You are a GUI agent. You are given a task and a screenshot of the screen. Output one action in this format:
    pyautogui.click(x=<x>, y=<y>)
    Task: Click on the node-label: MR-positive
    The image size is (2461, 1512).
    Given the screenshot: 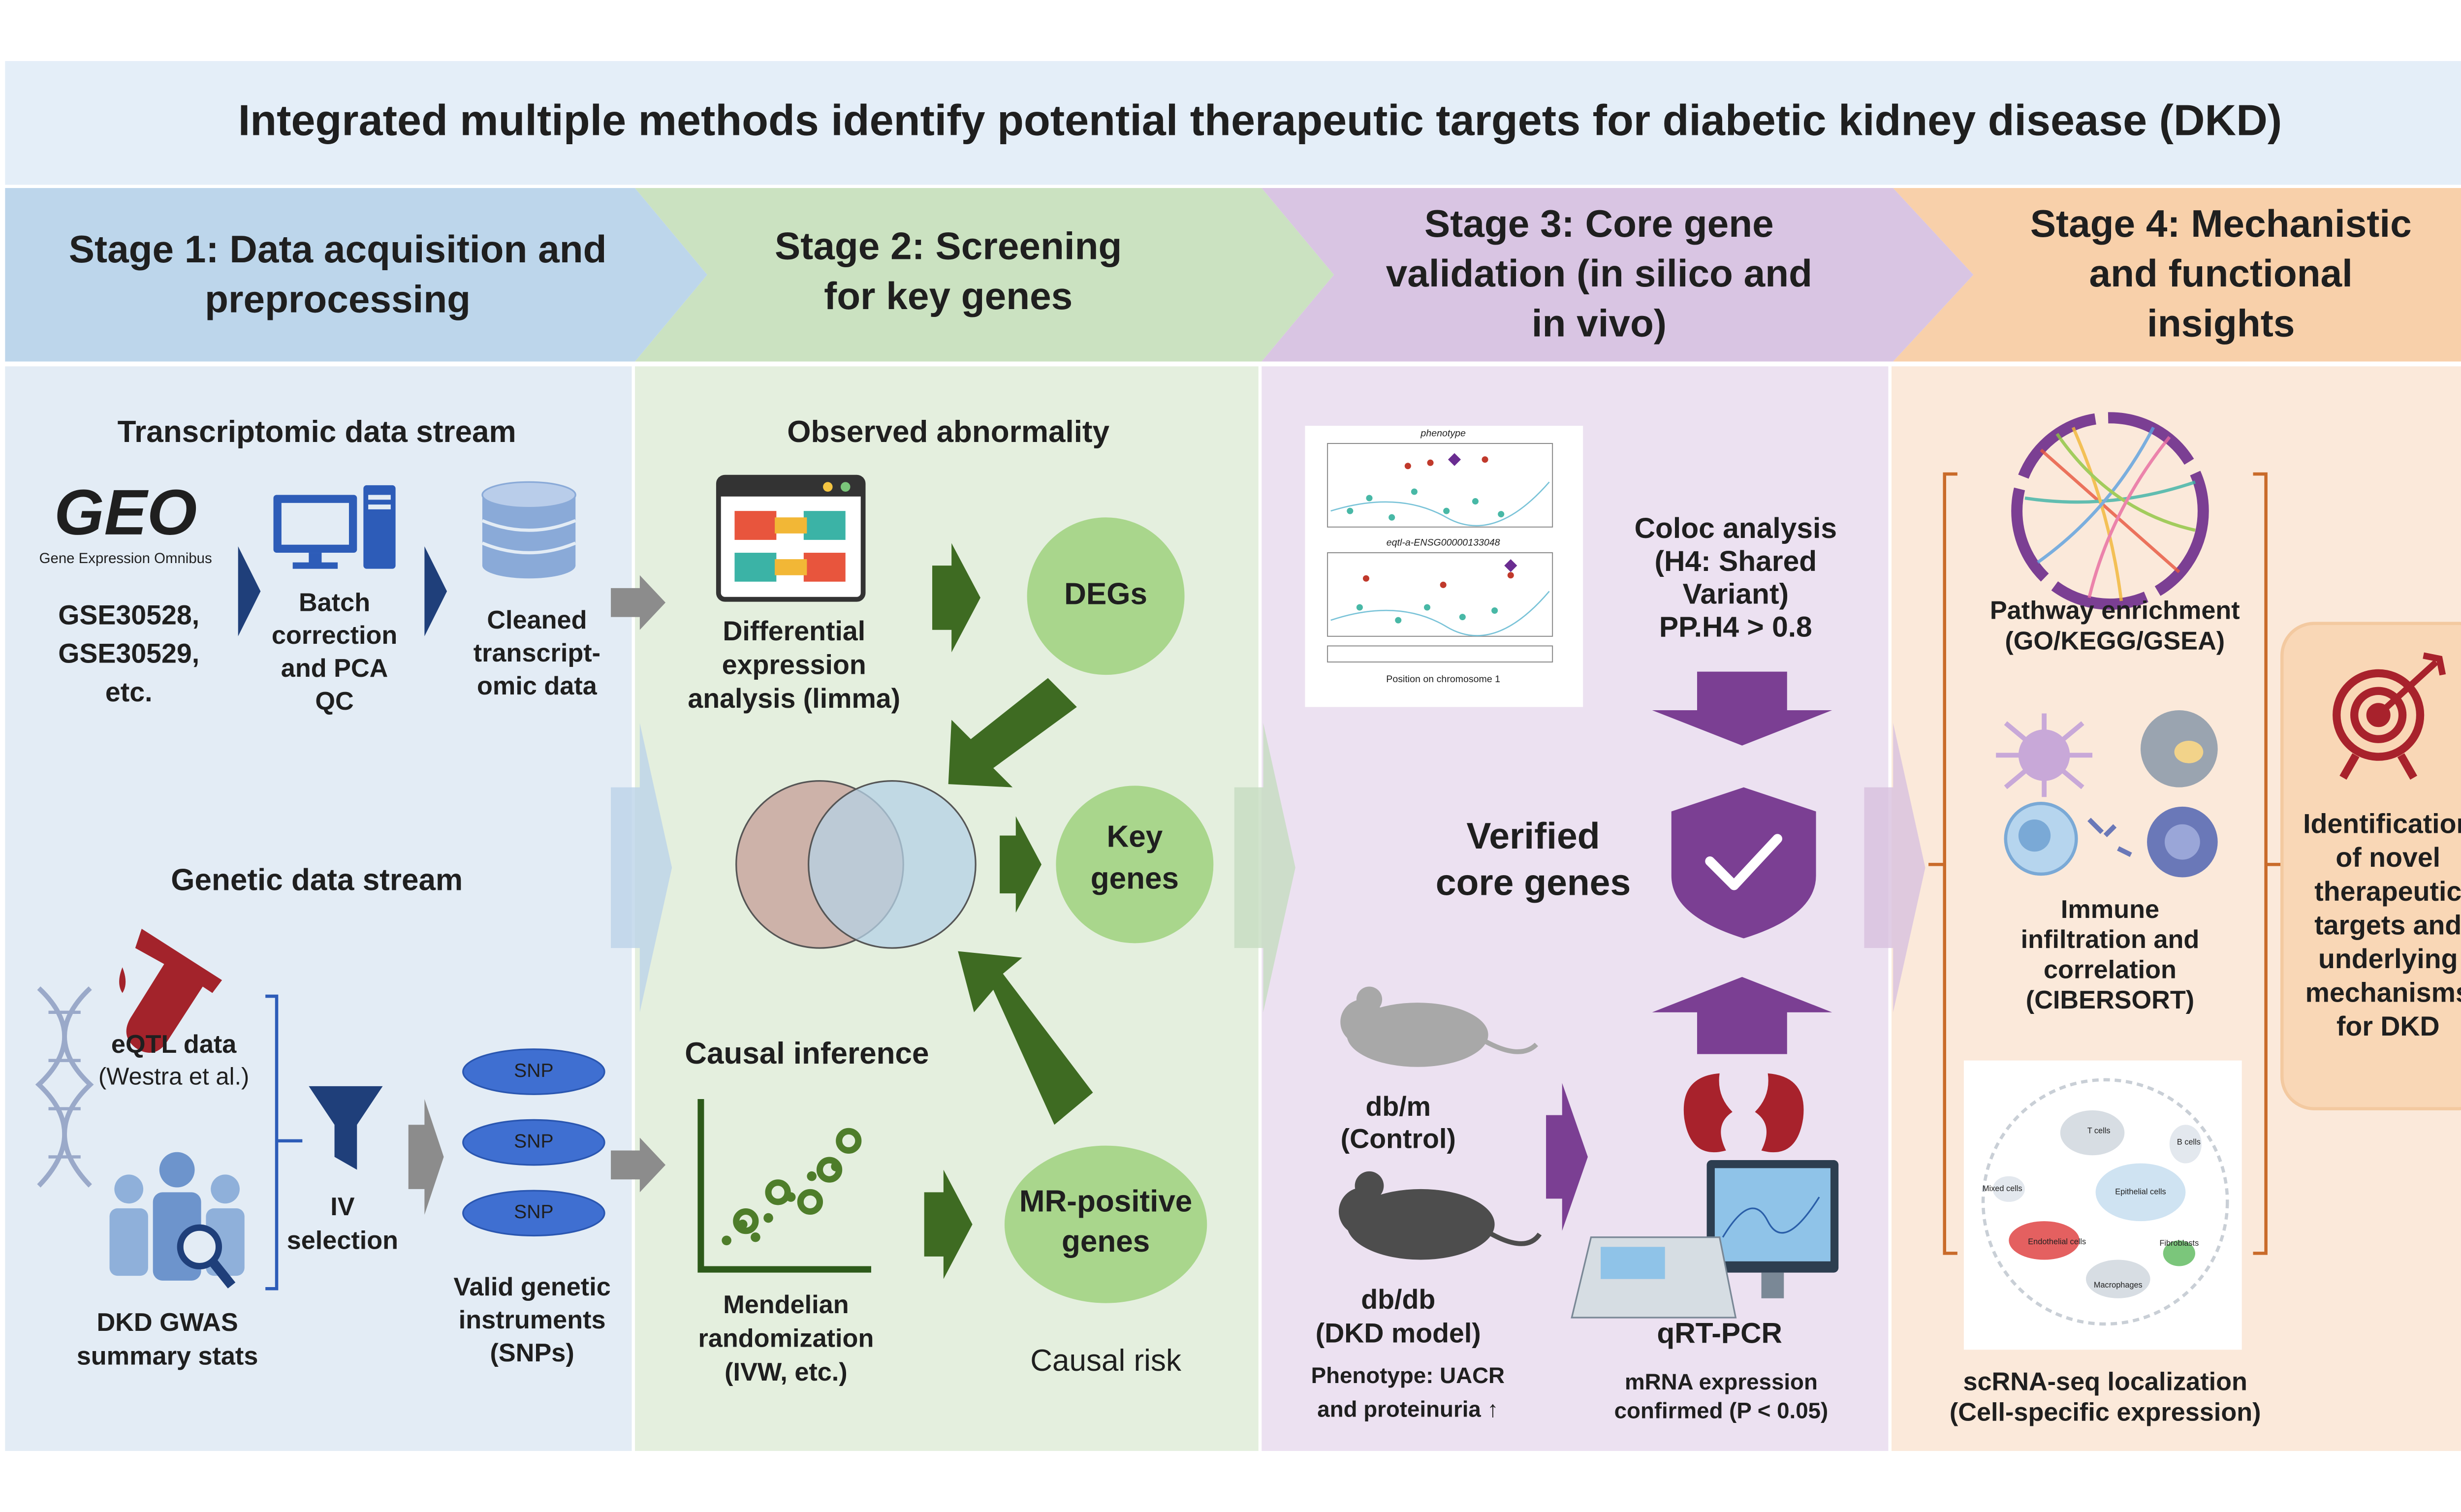 What is the action you would take?
    pyautogui.click(x=1106, y=1202)
    